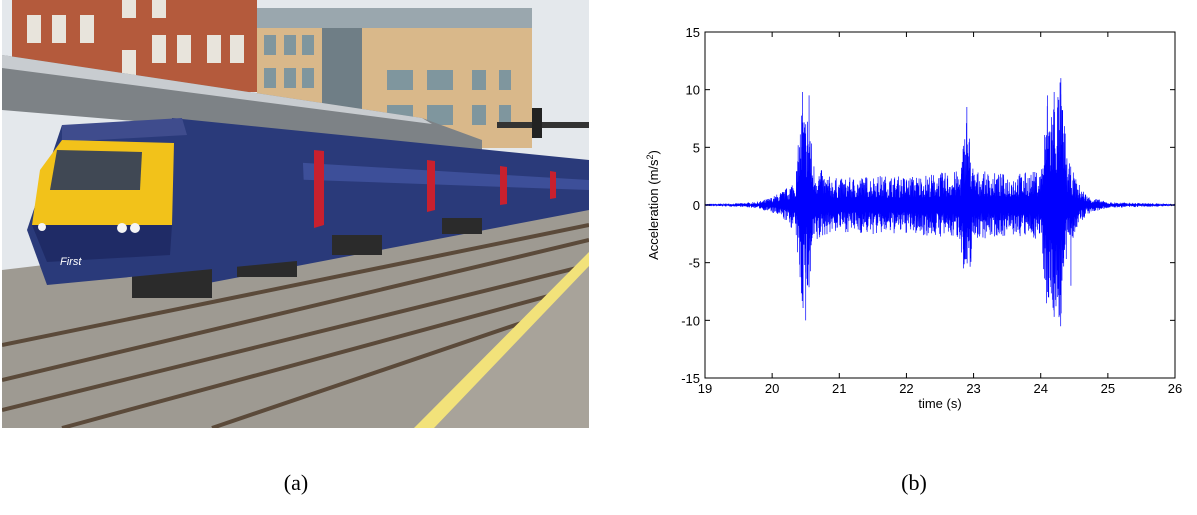  I want to click on y-tick-label: -5, so click(694, 263).